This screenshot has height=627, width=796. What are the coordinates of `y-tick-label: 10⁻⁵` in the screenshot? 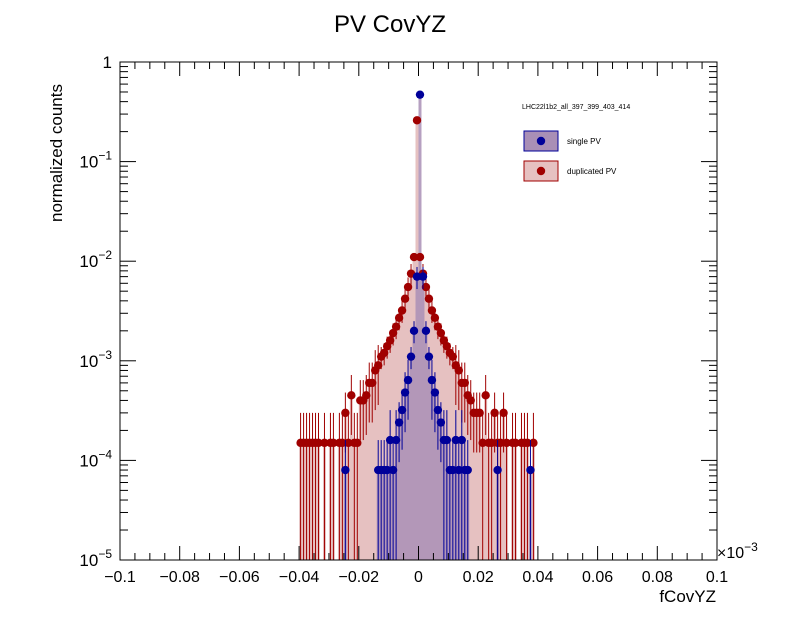 It's located at (95, 558).